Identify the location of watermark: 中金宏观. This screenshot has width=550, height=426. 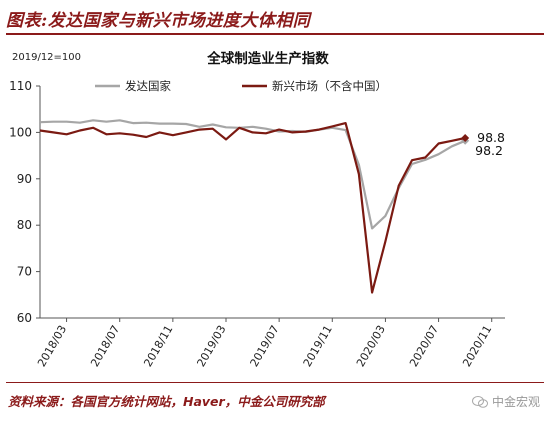
(505, 401).